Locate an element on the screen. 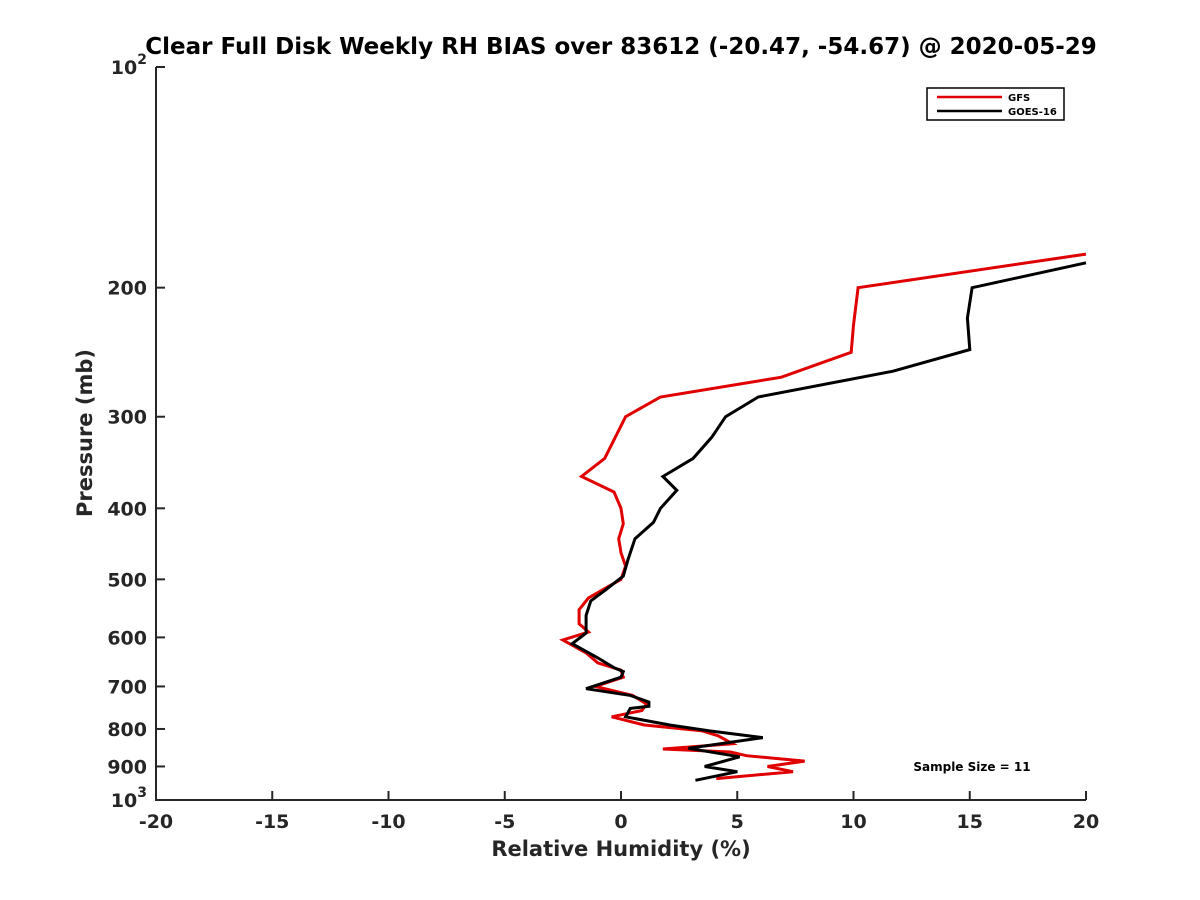 Image resolution: width=1200 pixels, height=900 pixels. legend-label-gfs: GFS is located at coordinates (1019, 98).